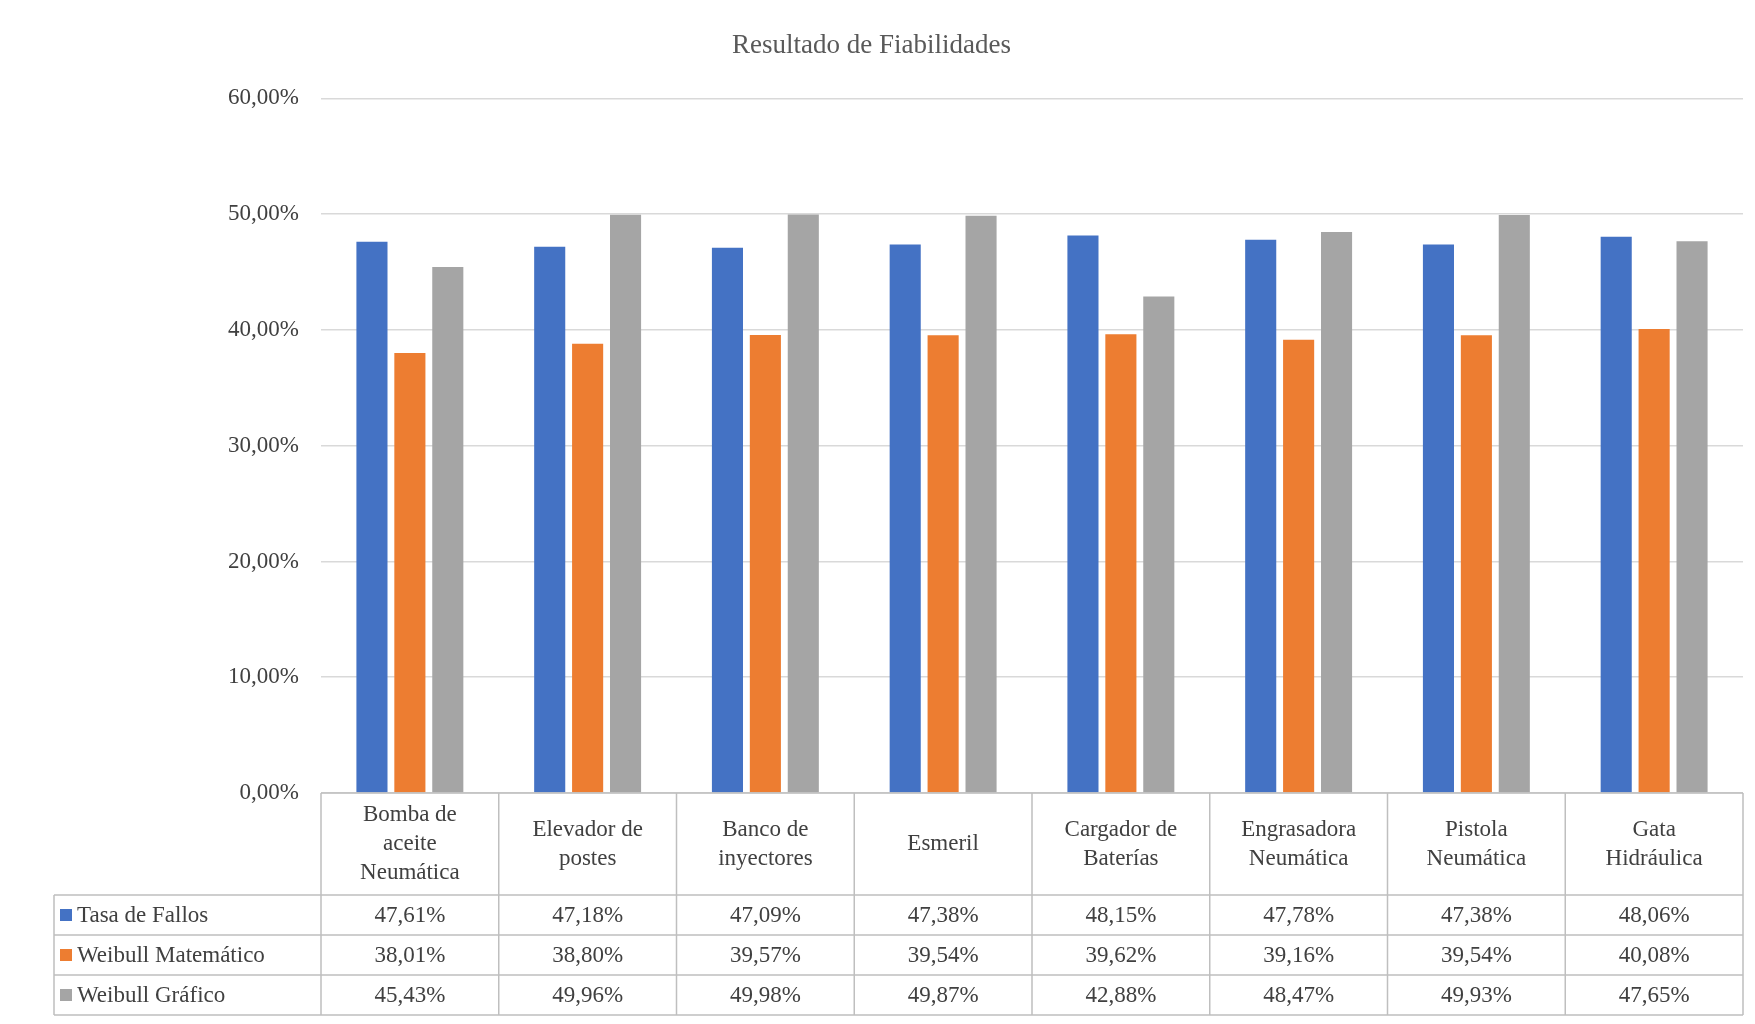 The height and width of the screenshot is (1024, 1755). Describe the element at coordinates (943, 843) in the screenshot. I see `x-tick-label: Esmeril` at that location.